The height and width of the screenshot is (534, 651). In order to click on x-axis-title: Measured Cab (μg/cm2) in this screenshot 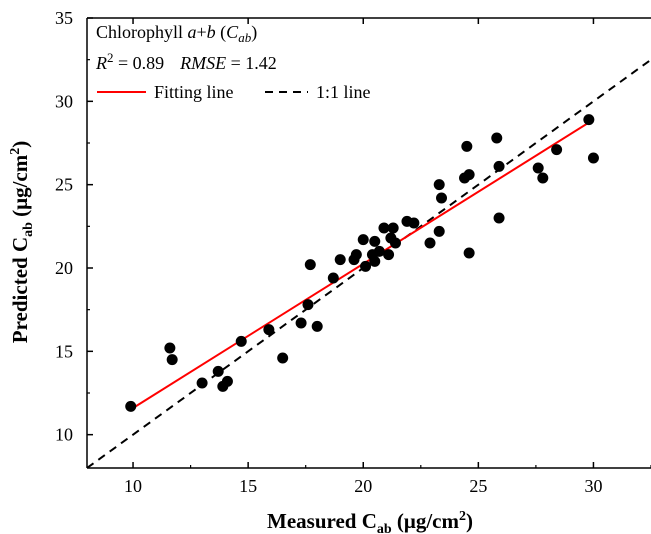, I will do `click(370, 521)`.